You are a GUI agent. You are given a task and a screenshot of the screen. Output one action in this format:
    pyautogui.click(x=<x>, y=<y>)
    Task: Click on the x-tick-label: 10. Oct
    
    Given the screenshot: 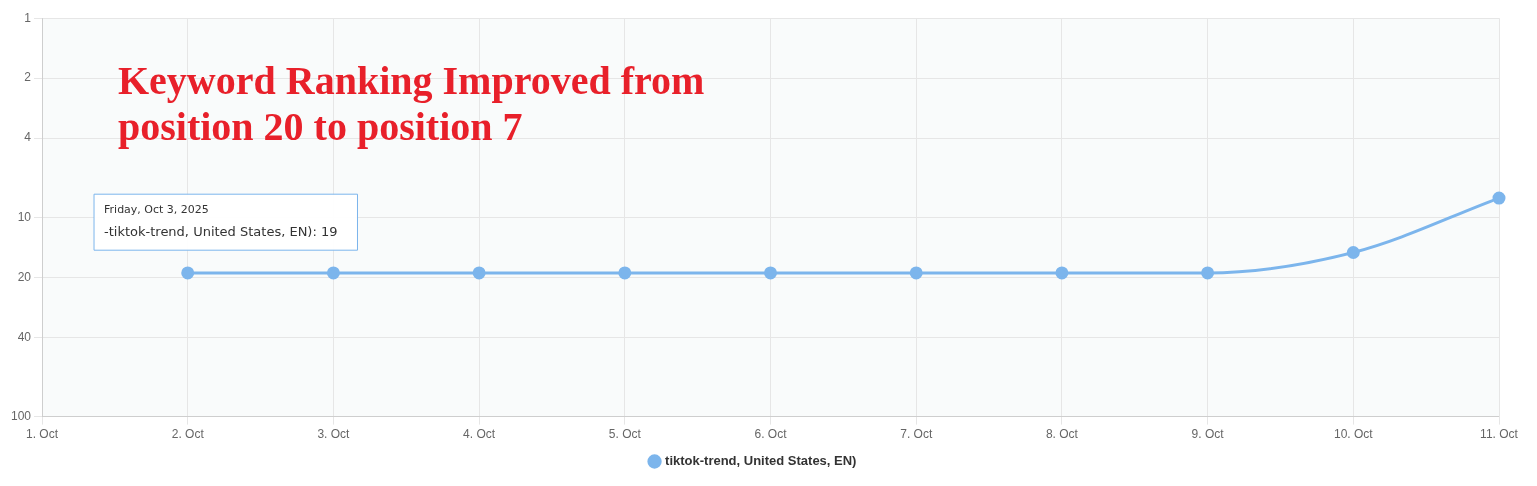 What is the action you would take?
    pyautogui.click(x=1353, y=434)
    